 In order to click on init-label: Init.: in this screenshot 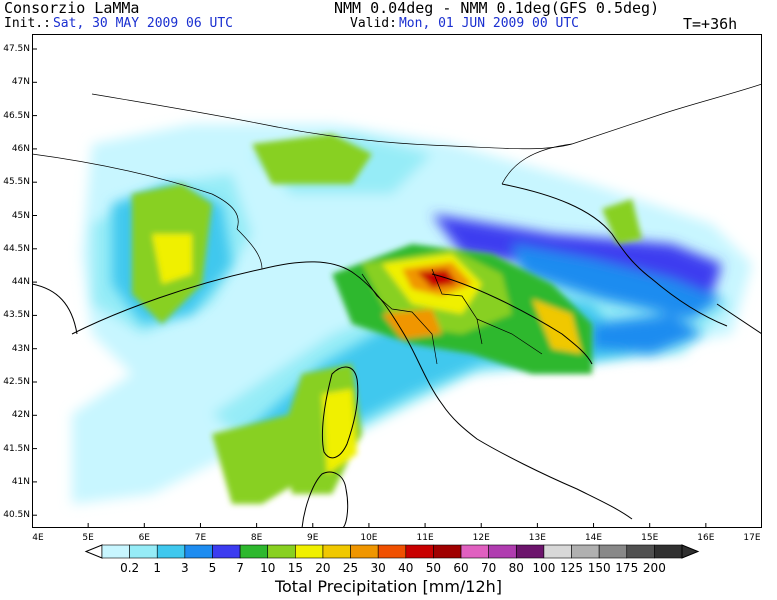, I will do `click(27, 23)`.